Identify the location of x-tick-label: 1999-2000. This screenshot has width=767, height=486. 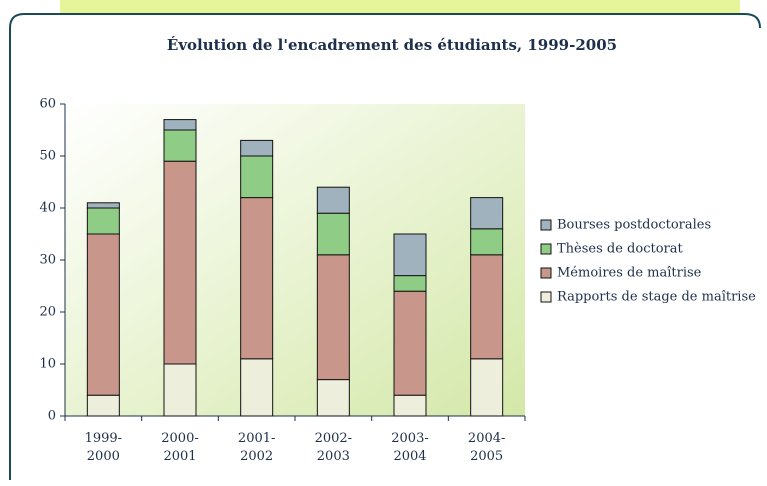
(103, 447).